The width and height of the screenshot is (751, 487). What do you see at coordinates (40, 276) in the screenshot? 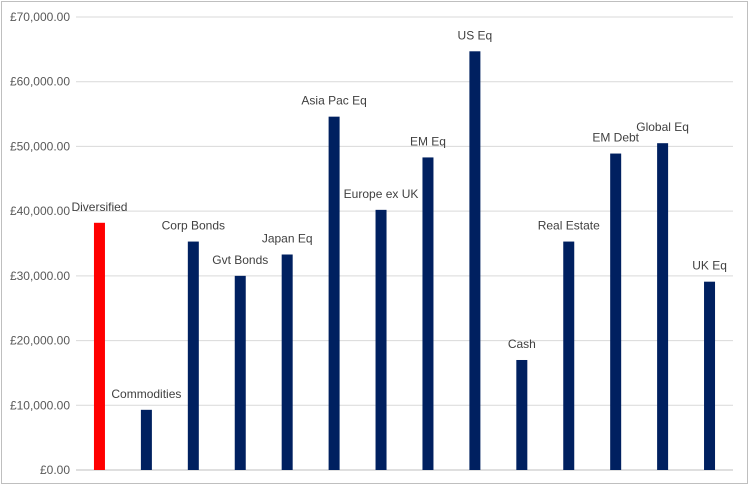
I see `y-tick-label: £30,000.00` at bounding box center [40, 276].